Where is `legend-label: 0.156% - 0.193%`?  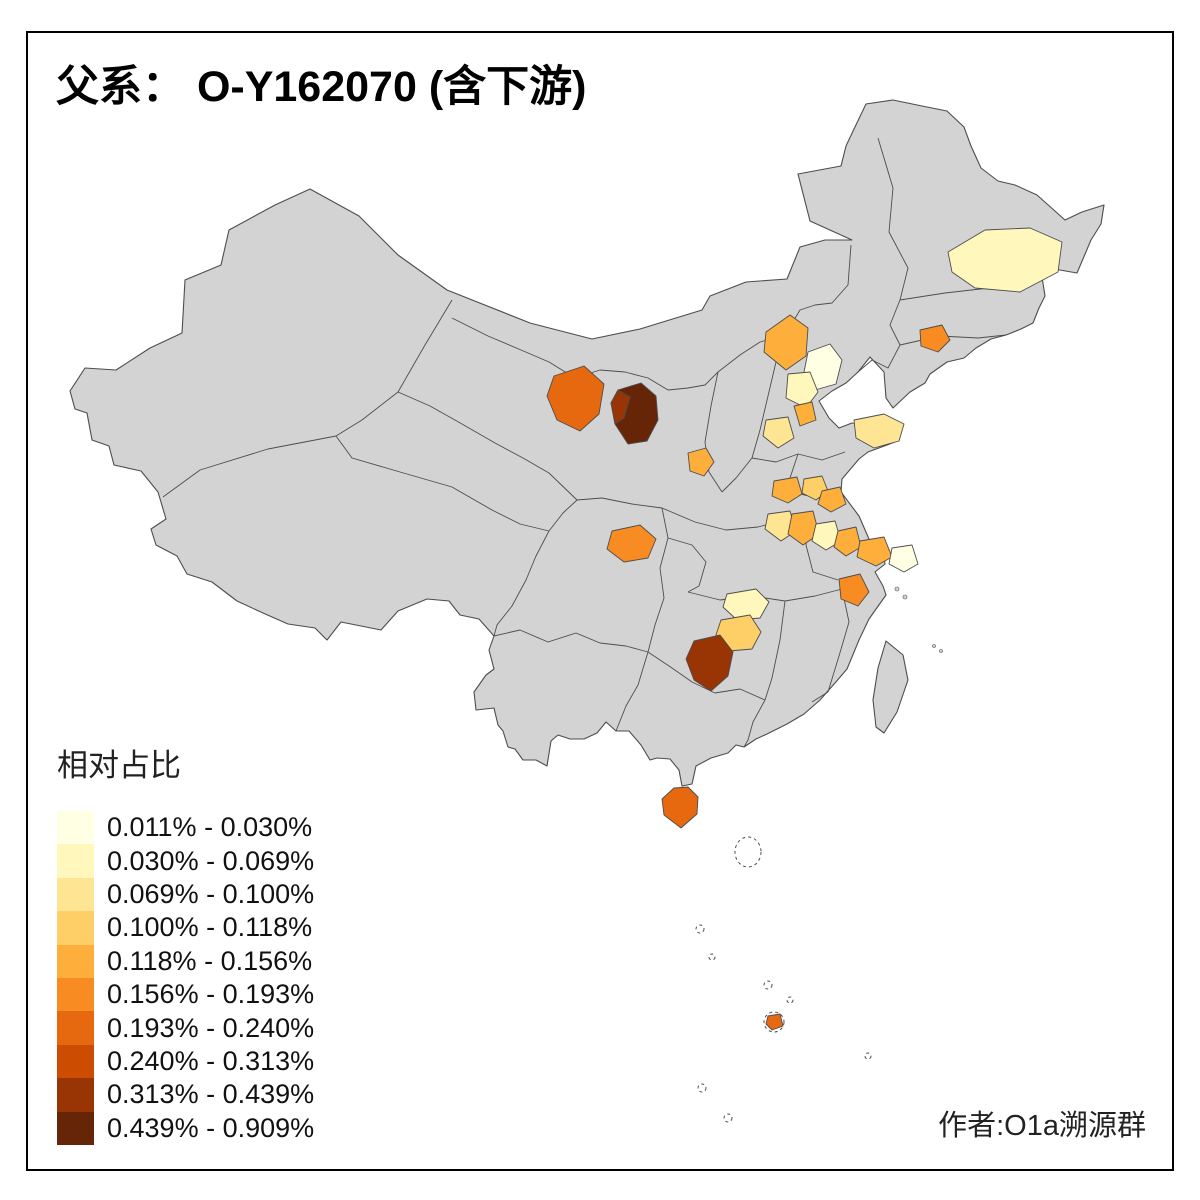 legend-label: 0.156% - 0.193% is located at coordinates (211, 994).